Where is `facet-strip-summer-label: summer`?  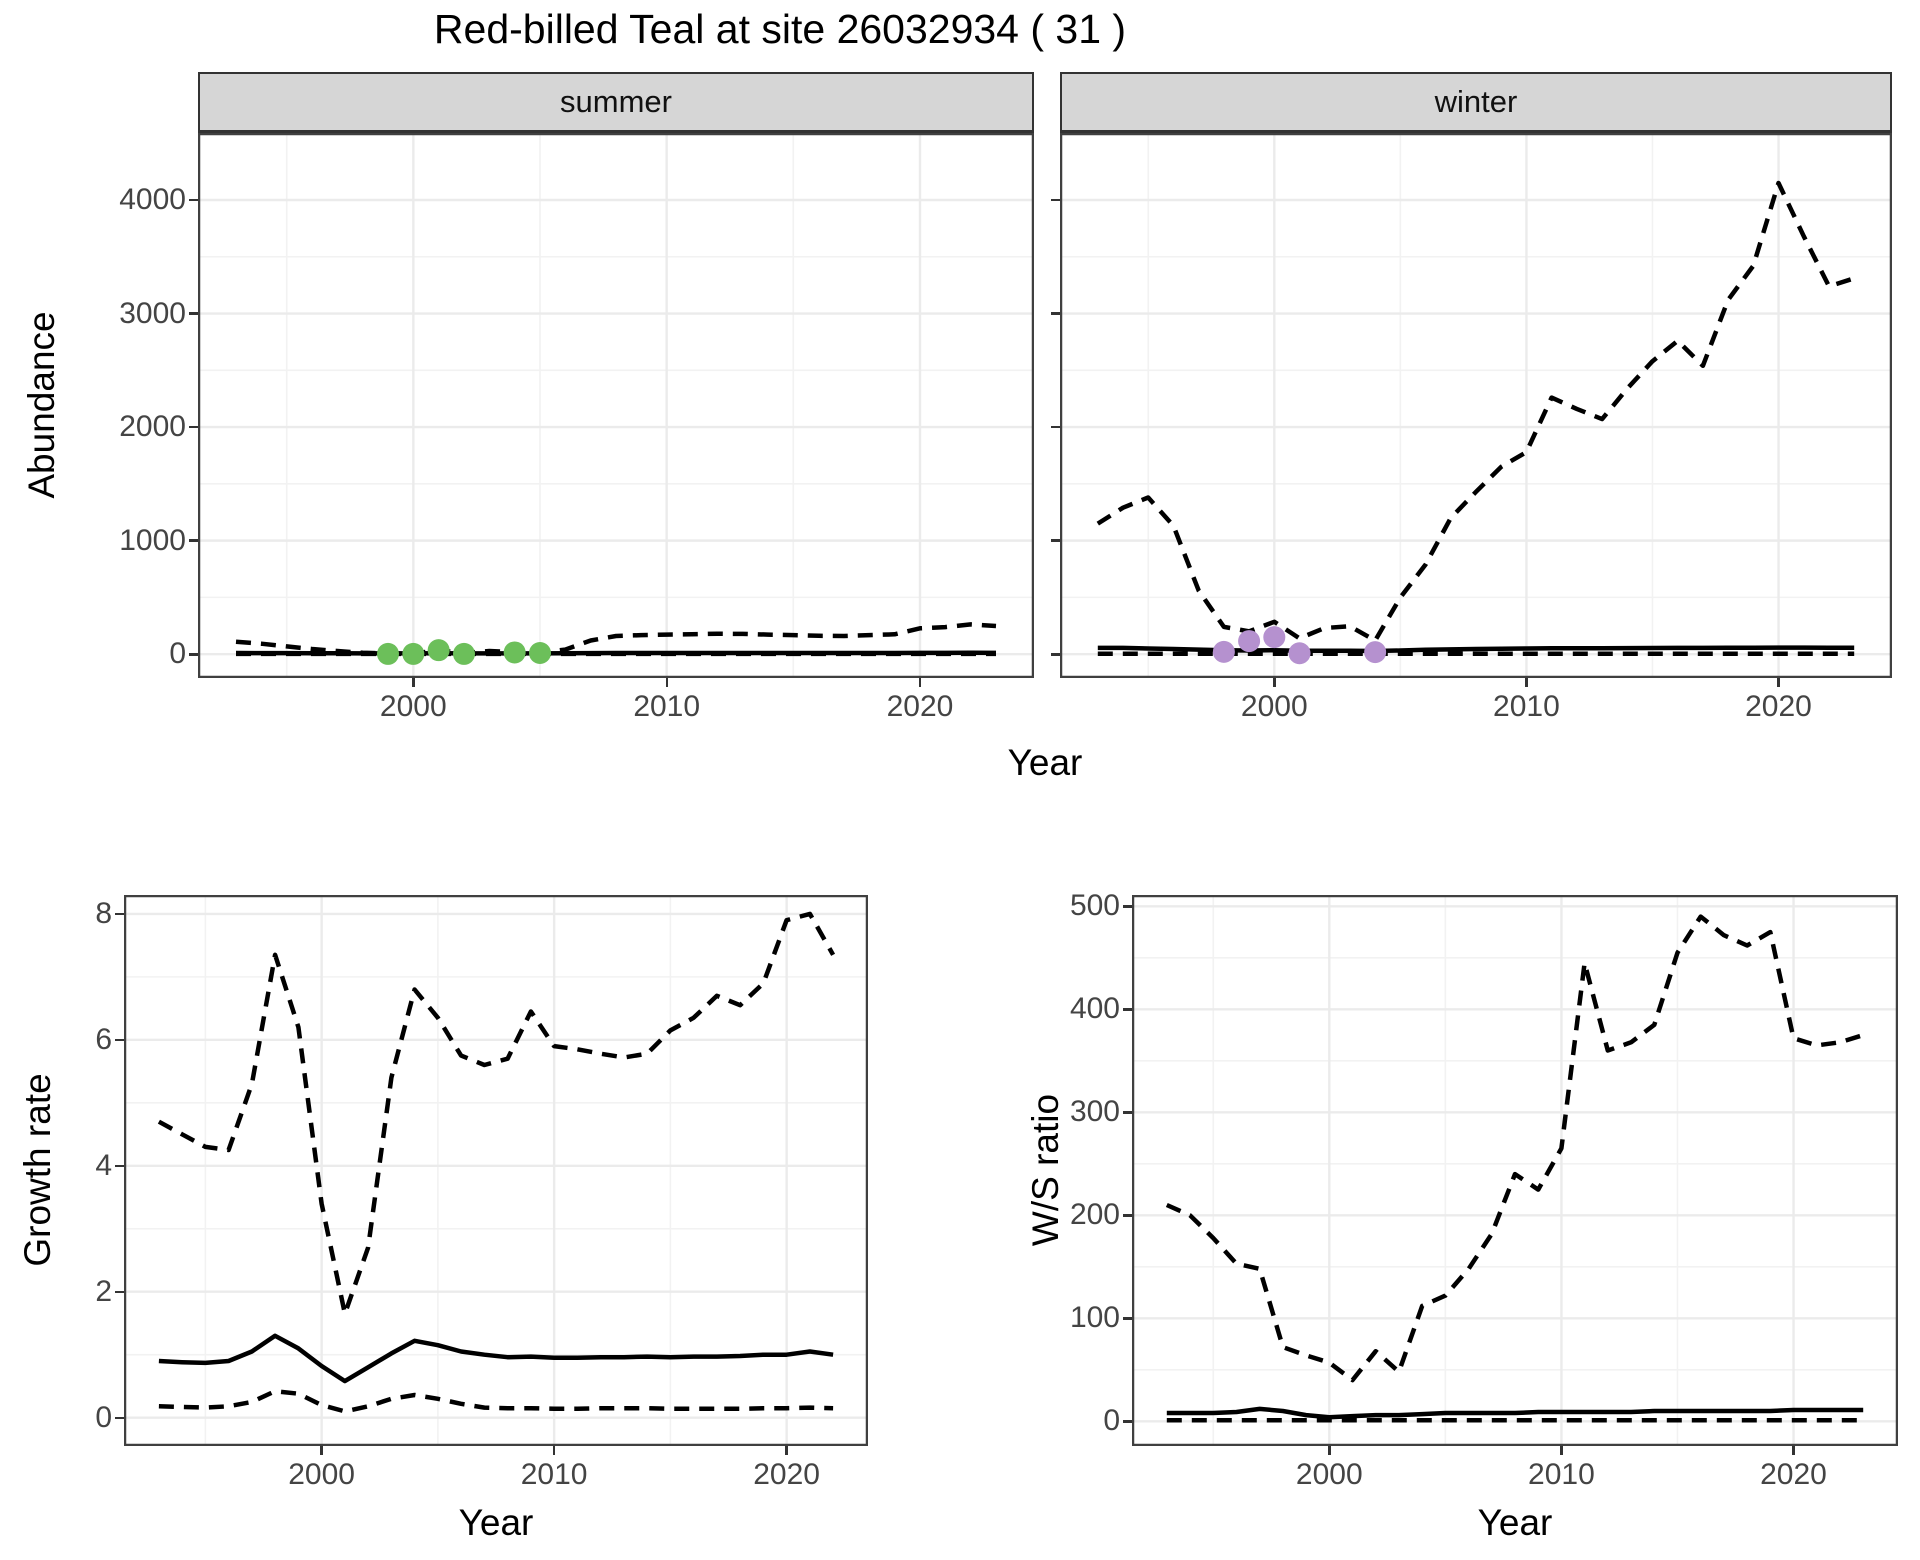 facet-strip-summer-label: summer is located at coordinates (616, 101).